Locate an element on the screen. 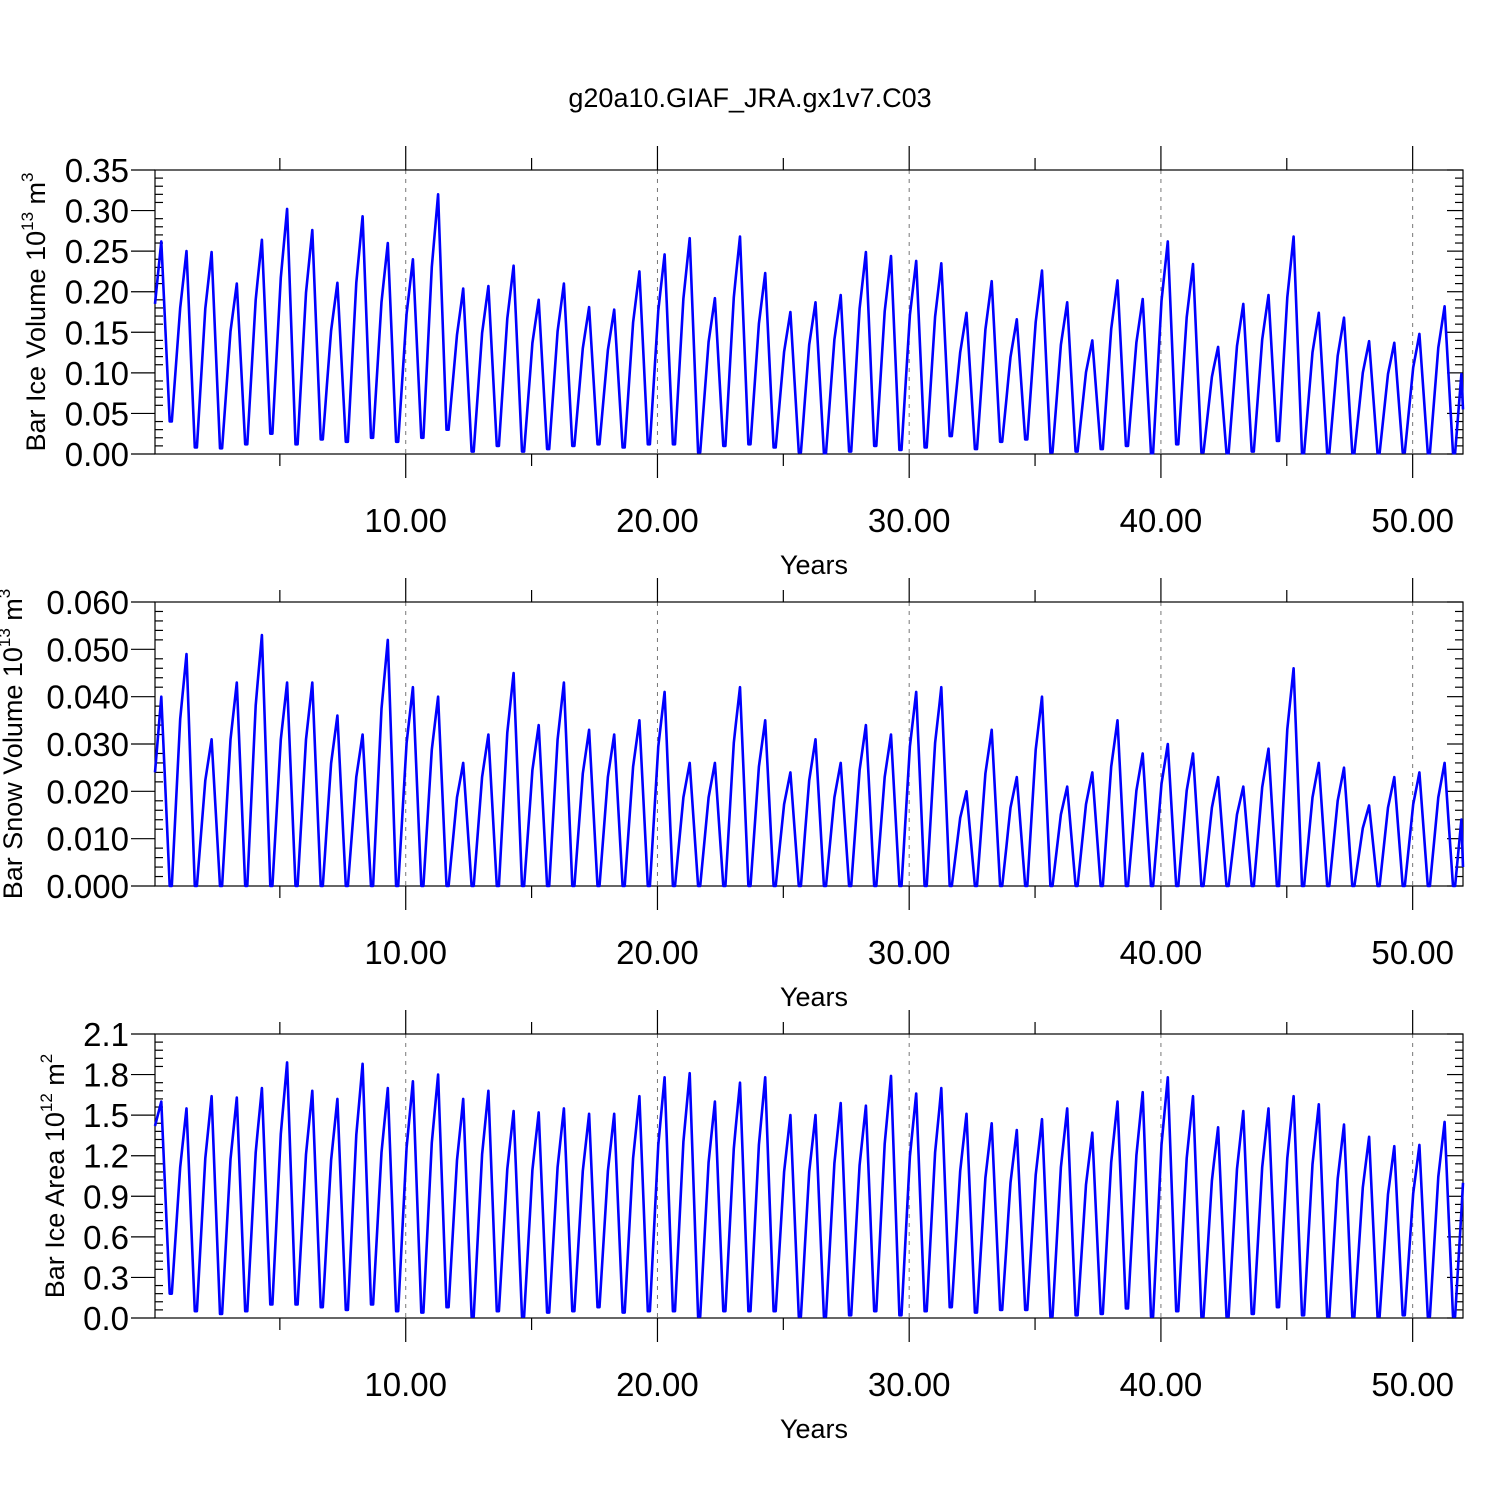 Image resolution: width=1500 pixels, height=1500 pixels. y-tick-label: 0.060 is located at coordinates (87, 602).